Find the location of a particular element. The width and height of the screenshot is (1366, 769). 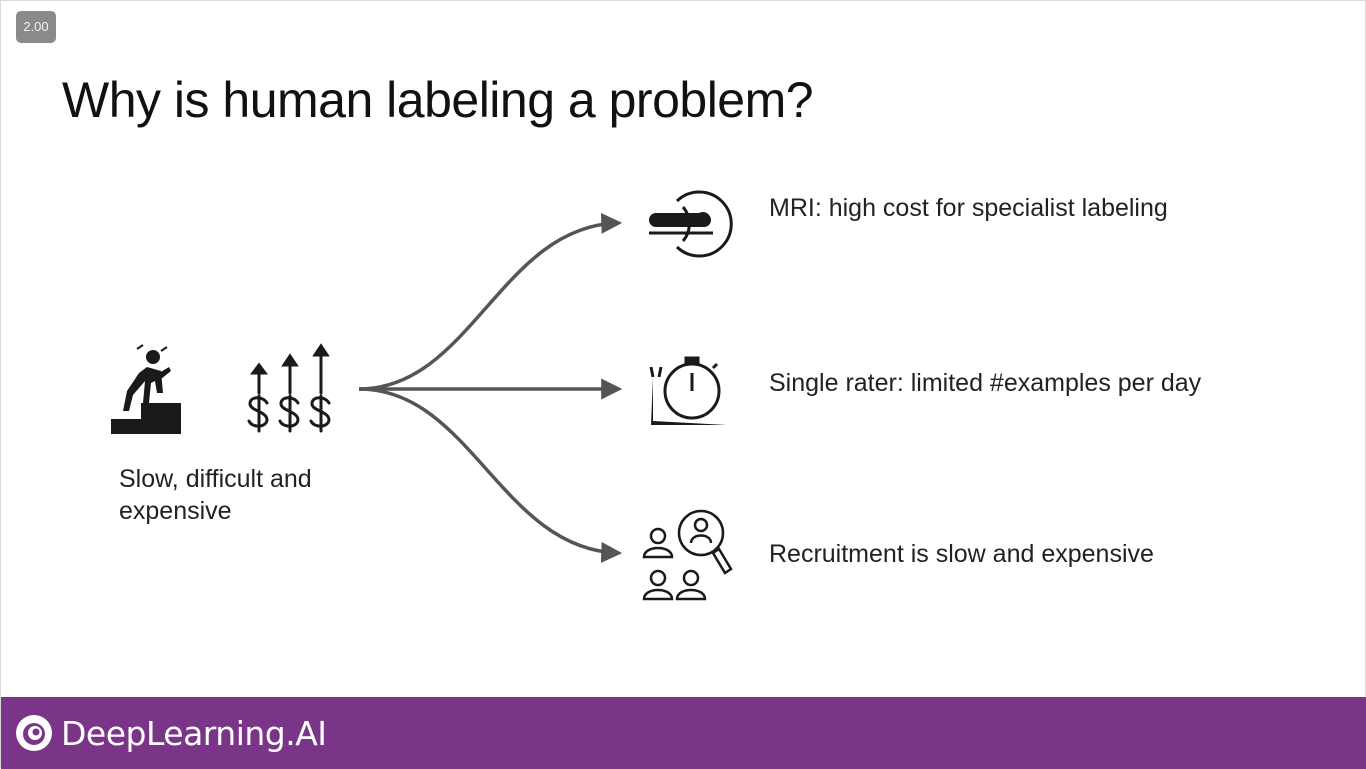

source-caption: Slow, difficult and expensive is located at coordinates (215, 495).